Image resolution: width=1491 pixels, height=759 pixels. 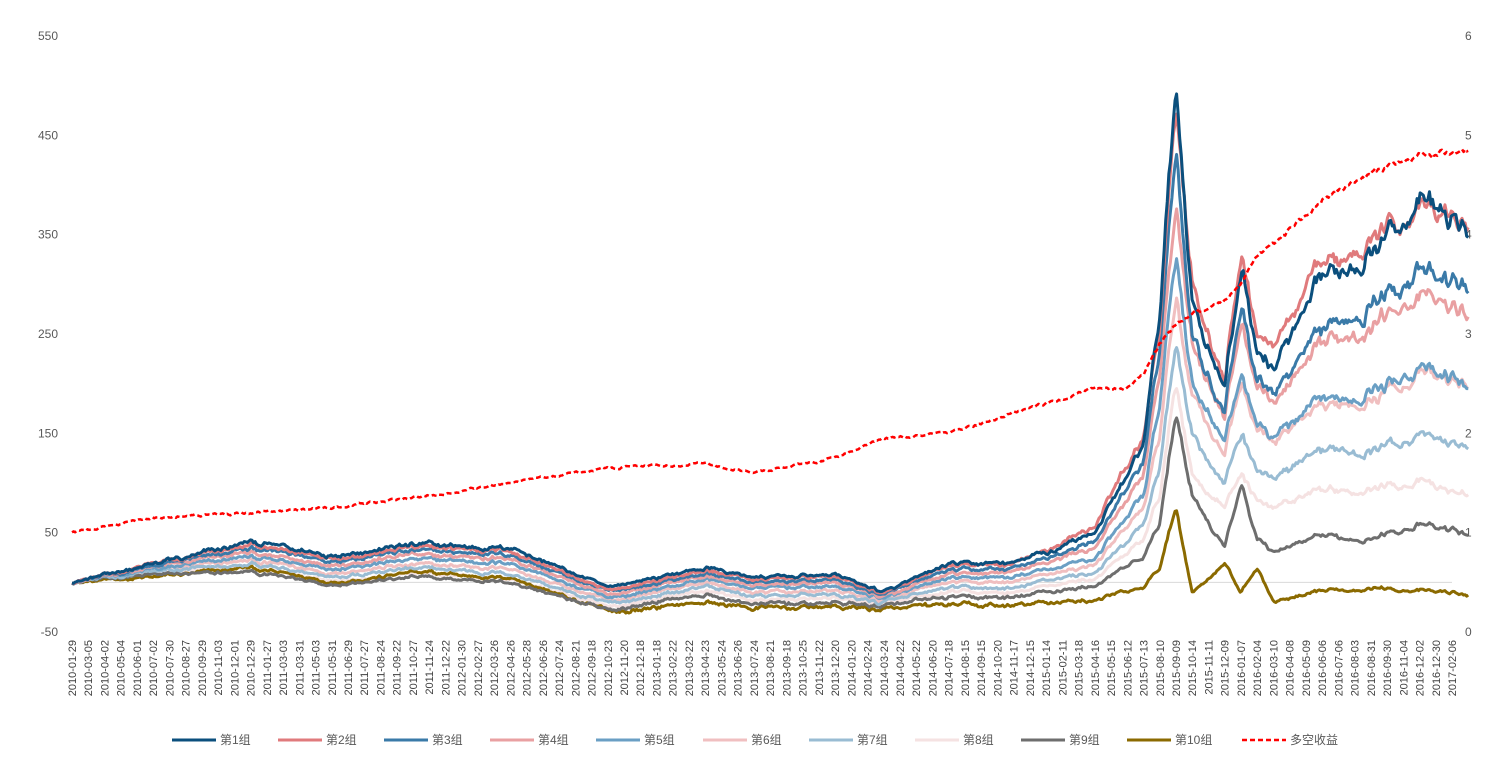 I want to click on x-tick-label: 2016-05-09, so click(x=1307, y=668).